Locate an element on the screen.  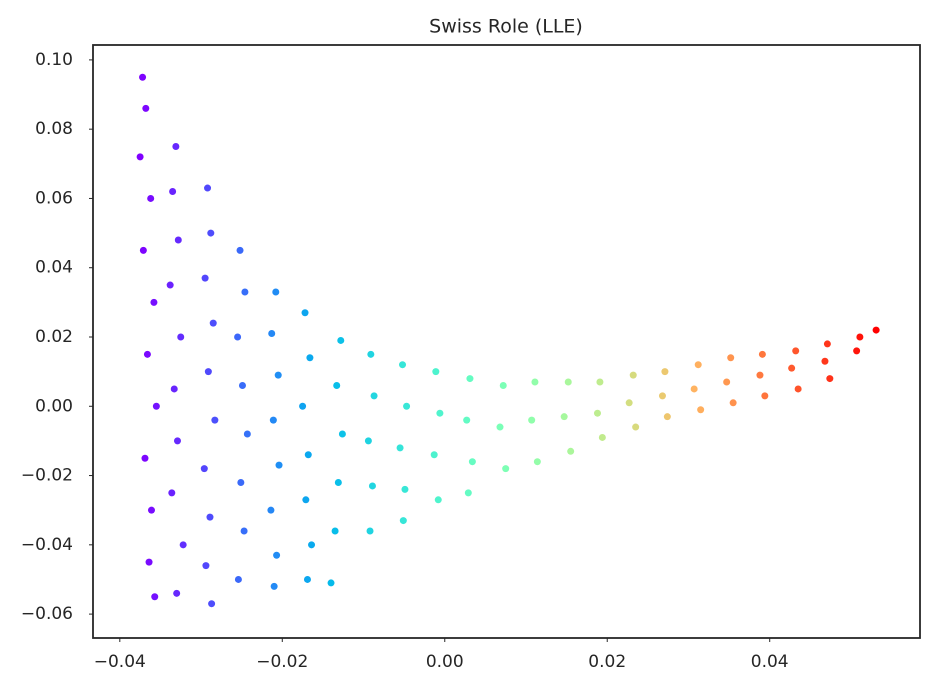
chart-title: Swiss Role (LLE) is located at coordinates (506, 27).